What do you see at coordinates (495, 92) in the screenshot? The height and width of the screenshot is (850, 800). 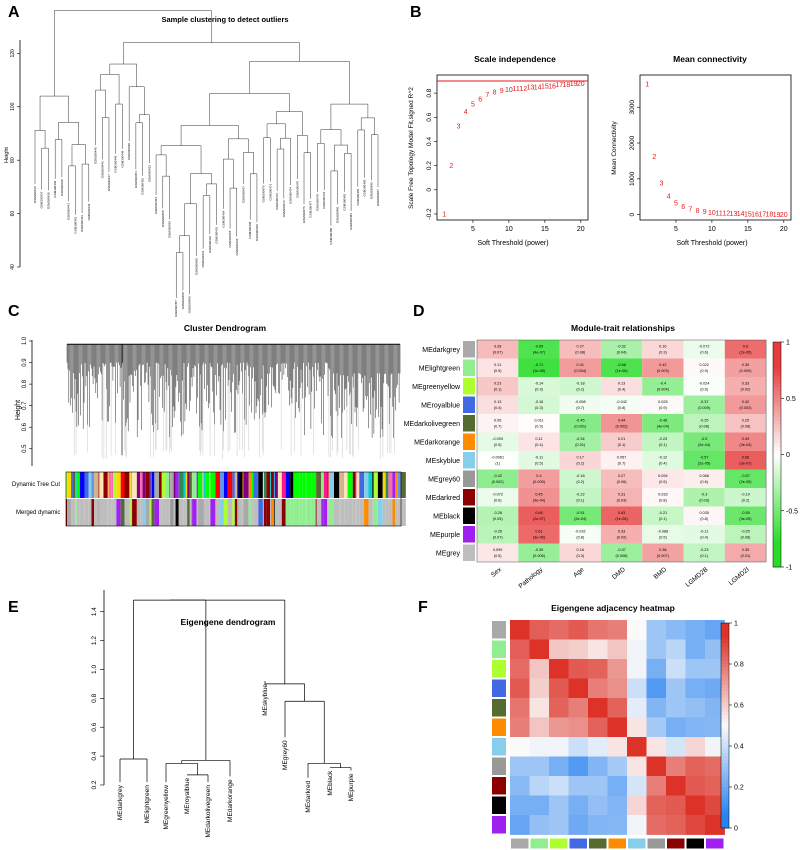 I see `scale-independence-point-label: 8` at bounding box center [495, 92].